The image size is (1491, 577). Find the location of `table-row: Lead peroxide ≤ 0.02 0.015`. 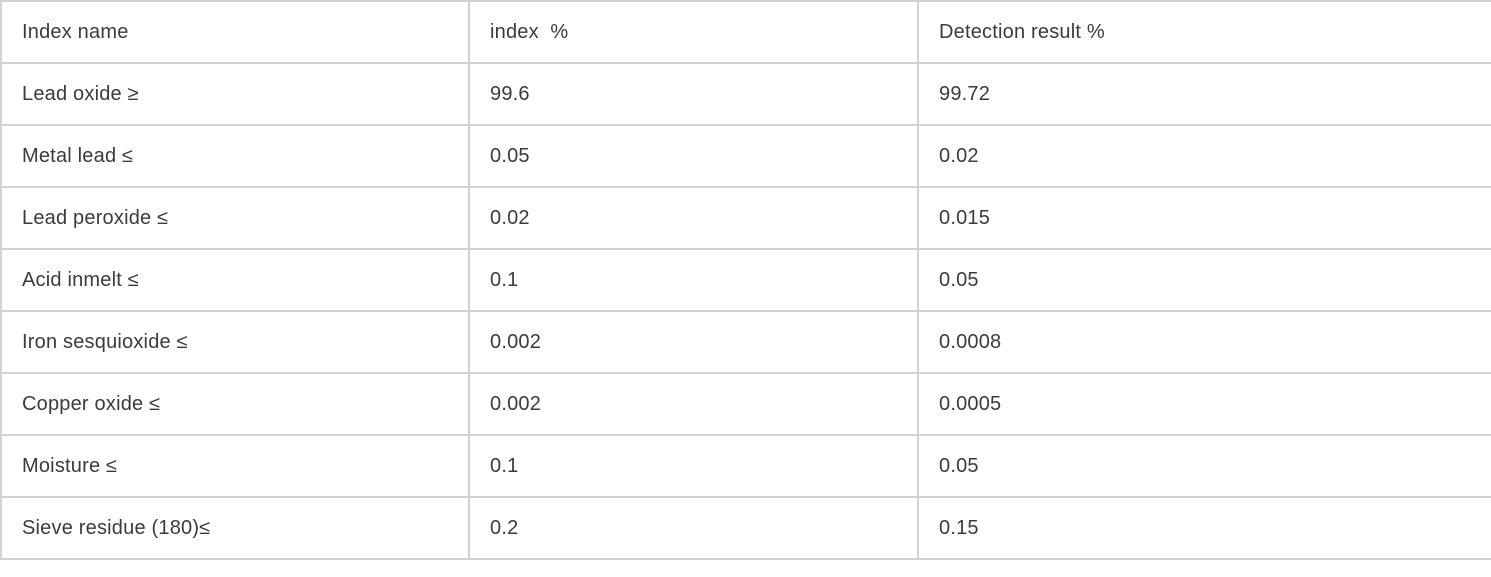

table-row: Lead peroxide ≤ 0.02 0.015 is located at coordinates (745, 218).